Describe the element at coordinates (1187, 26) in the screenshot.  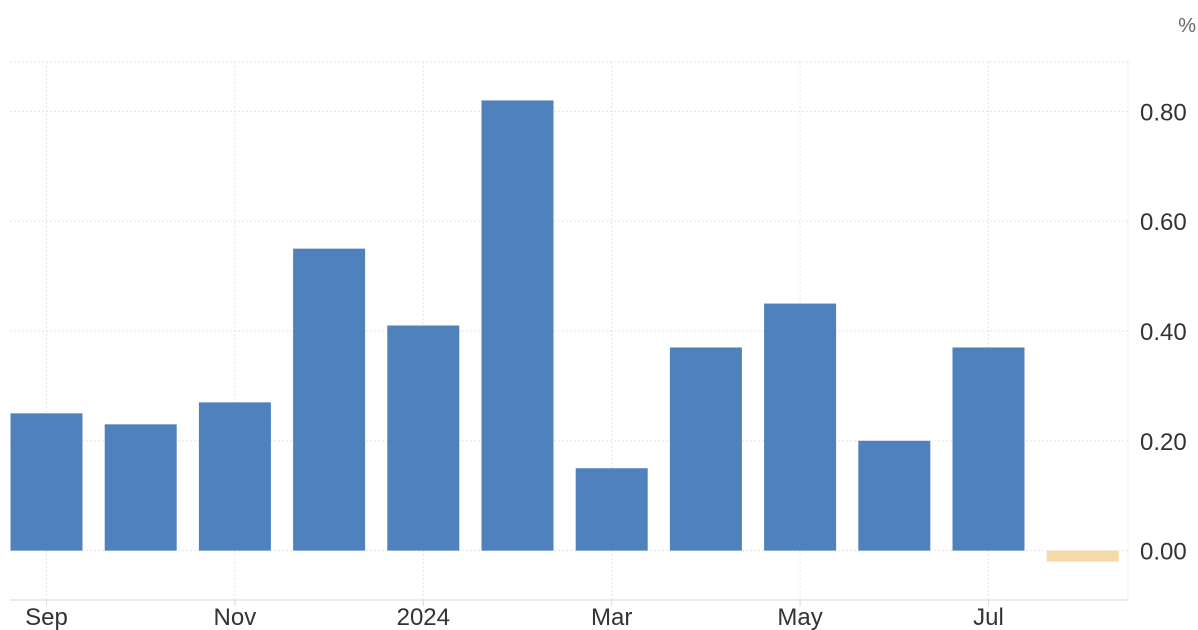
I see `y-axis-unit-label: %` at that location.